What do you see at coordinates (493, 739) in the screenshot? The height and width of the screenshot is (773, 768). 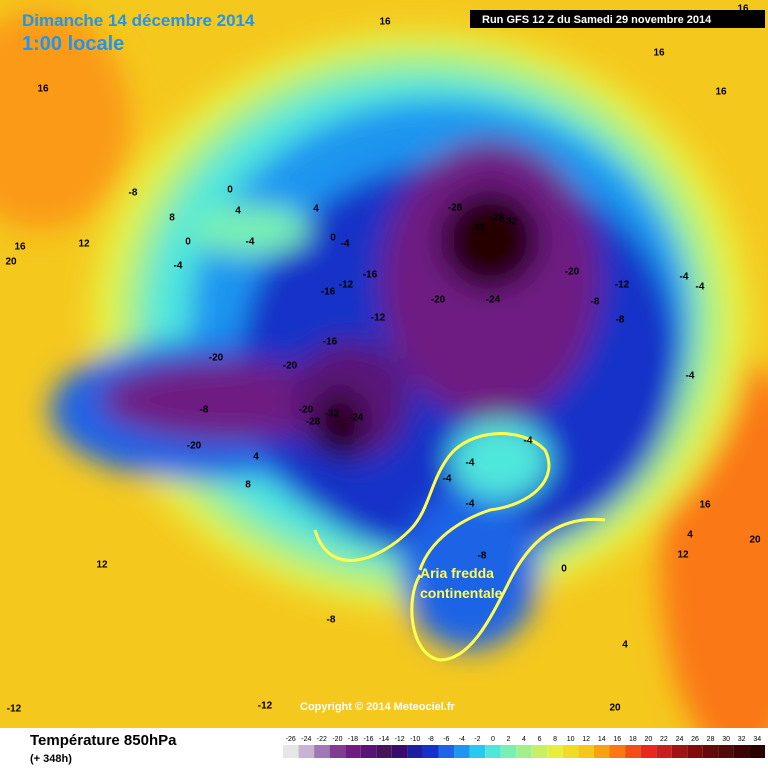 I see `colorbar-label: 0` at bounding box center [493, 739].